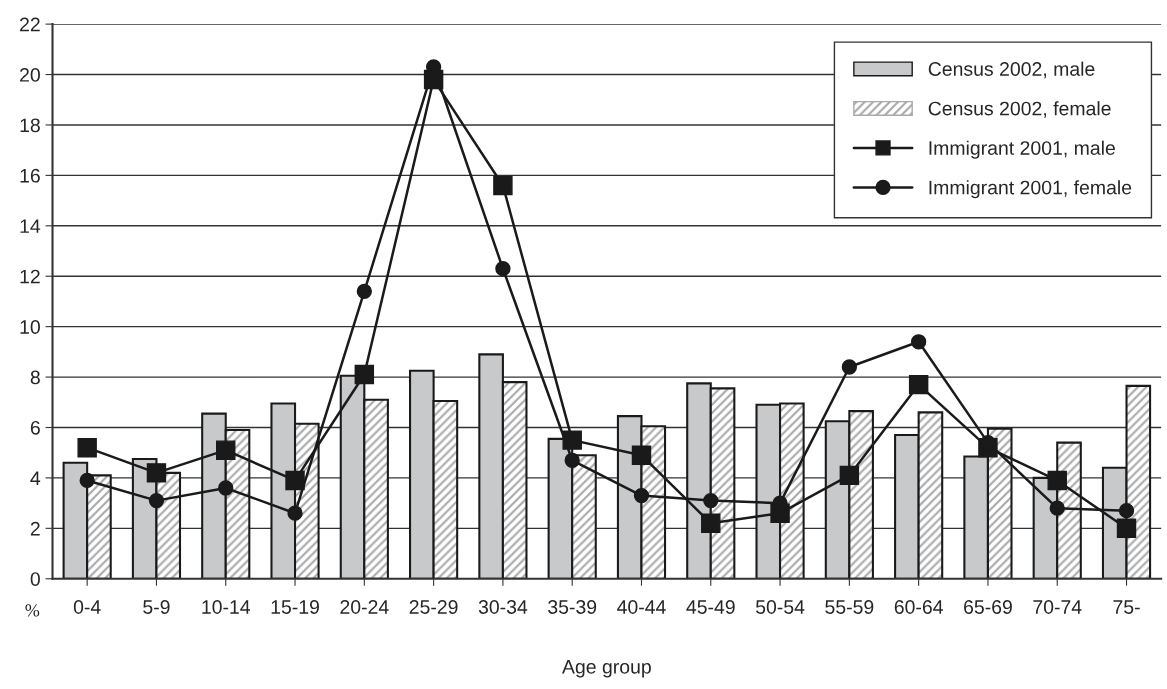  I want to click on x-tick-label: 15-19, so click(295, 607).